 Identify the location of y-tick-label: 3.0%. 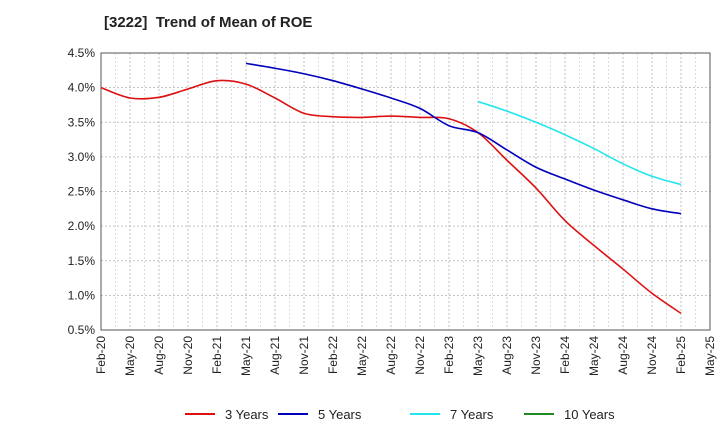
(82, 157).